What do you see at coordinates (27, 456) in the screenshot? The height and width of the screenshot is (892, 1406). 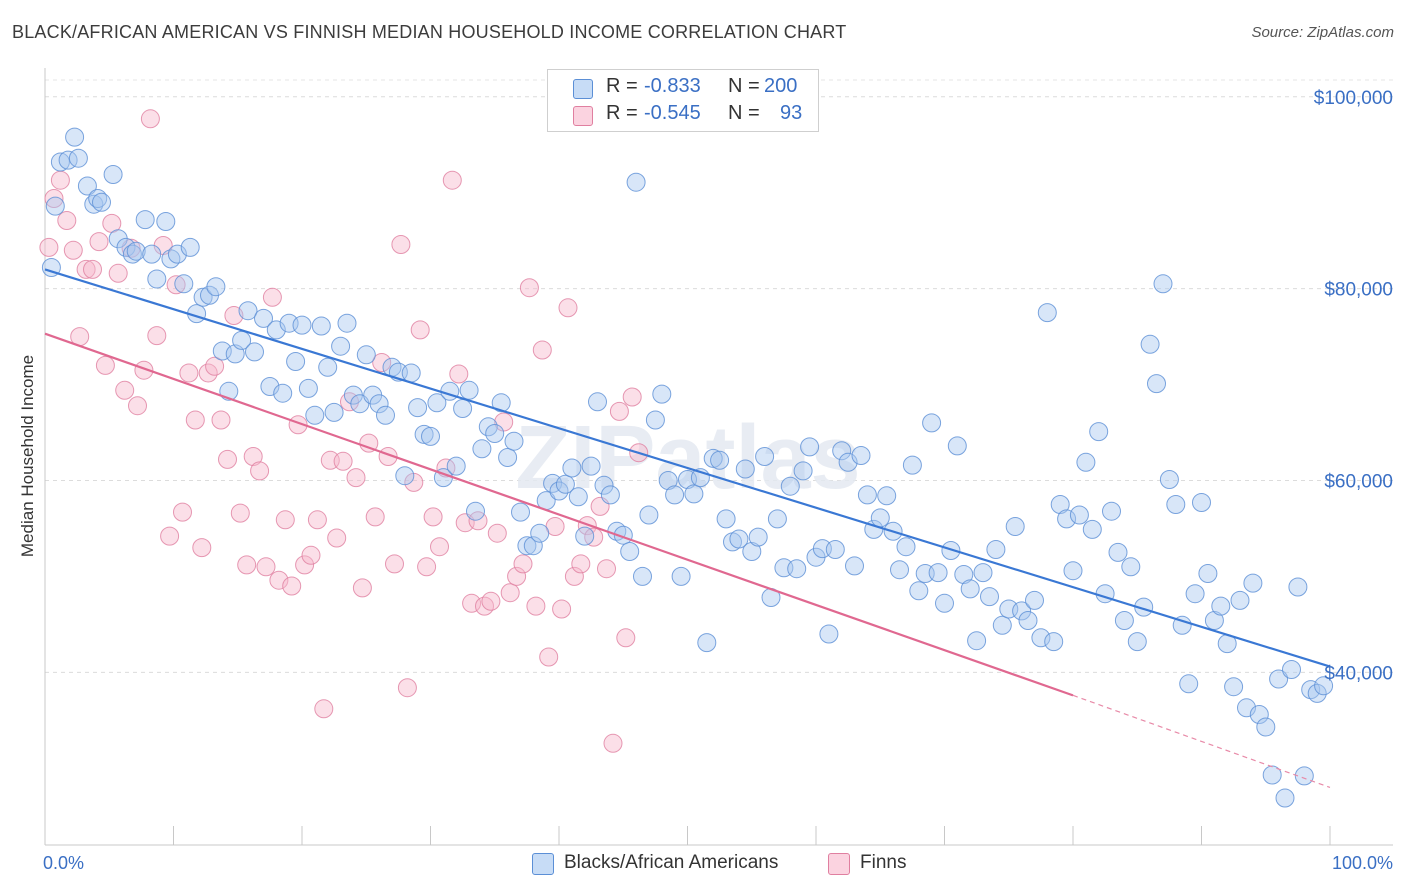 I see `y-axis-label: Median Household Income` at bounding box center [27, 456].